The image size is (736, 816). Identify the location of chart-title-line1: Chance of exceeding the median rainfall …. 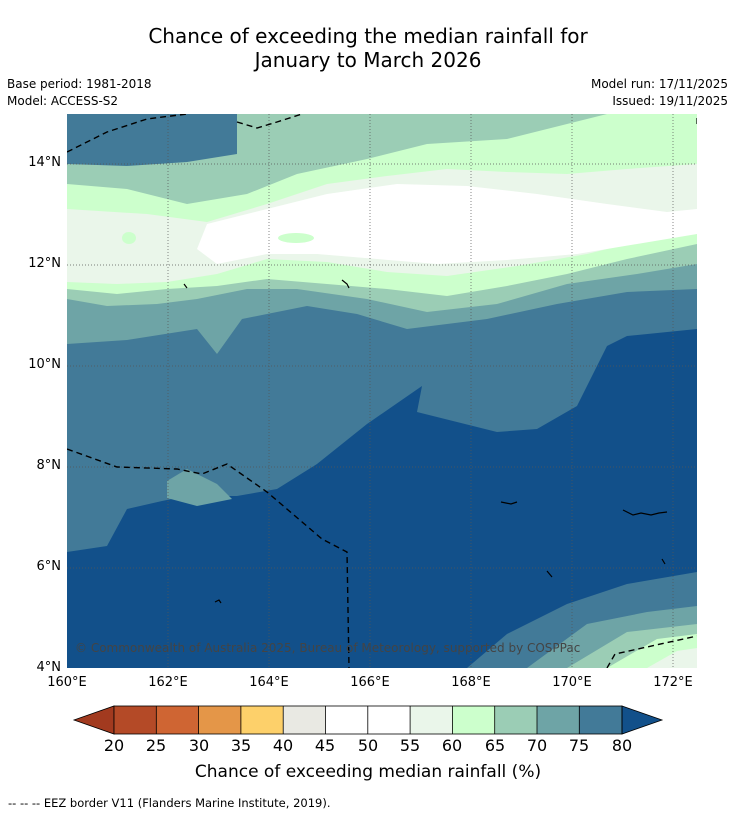
(368, 36).